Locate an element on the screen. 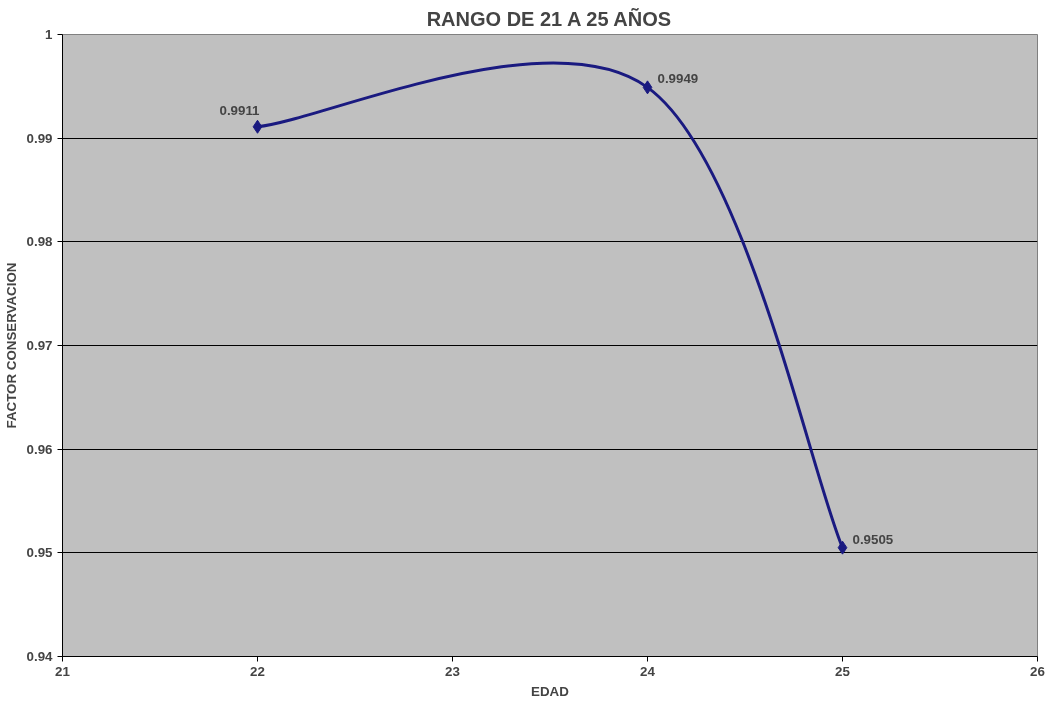 This screenshot has width=1049, height=701. y-tick-label: 0.95 is located at coordinates (40, 553).